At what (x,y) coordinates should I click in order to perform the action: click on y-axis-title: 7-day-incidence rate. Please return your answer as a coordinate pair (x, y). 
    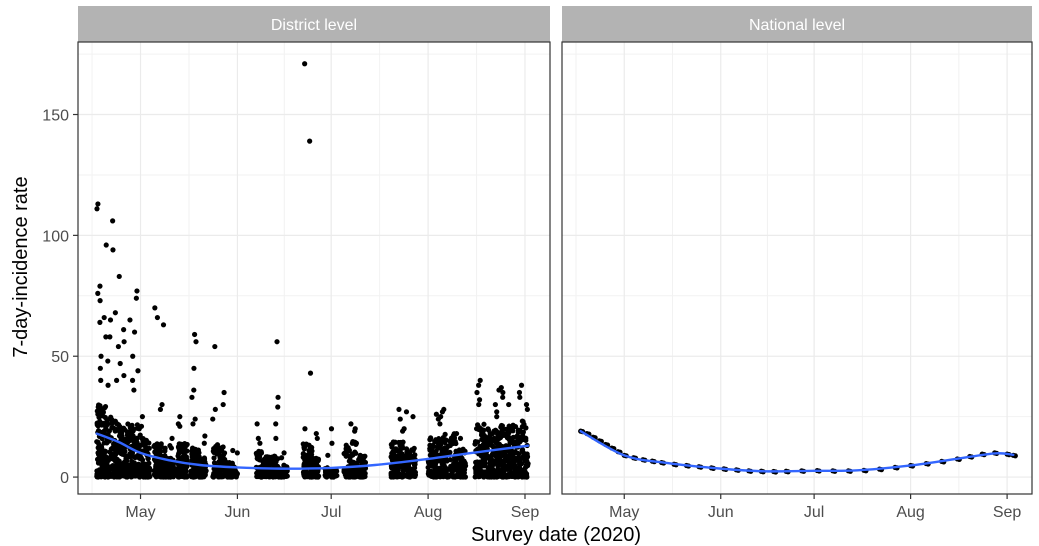
    Looking at the image, I should click on (21, 266).